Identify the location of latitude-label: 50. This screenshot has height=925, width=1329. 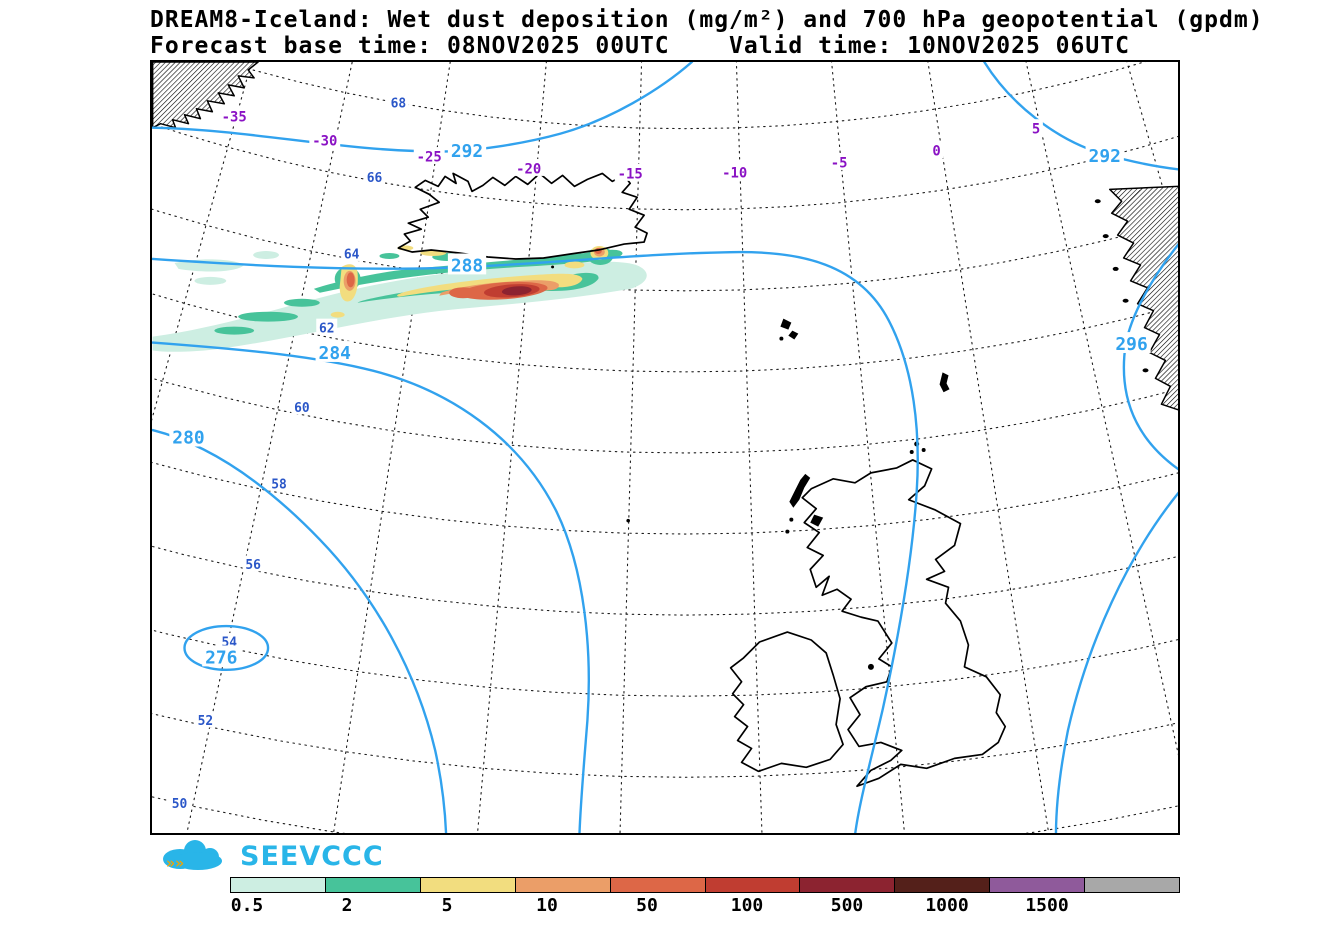
(180, 804).